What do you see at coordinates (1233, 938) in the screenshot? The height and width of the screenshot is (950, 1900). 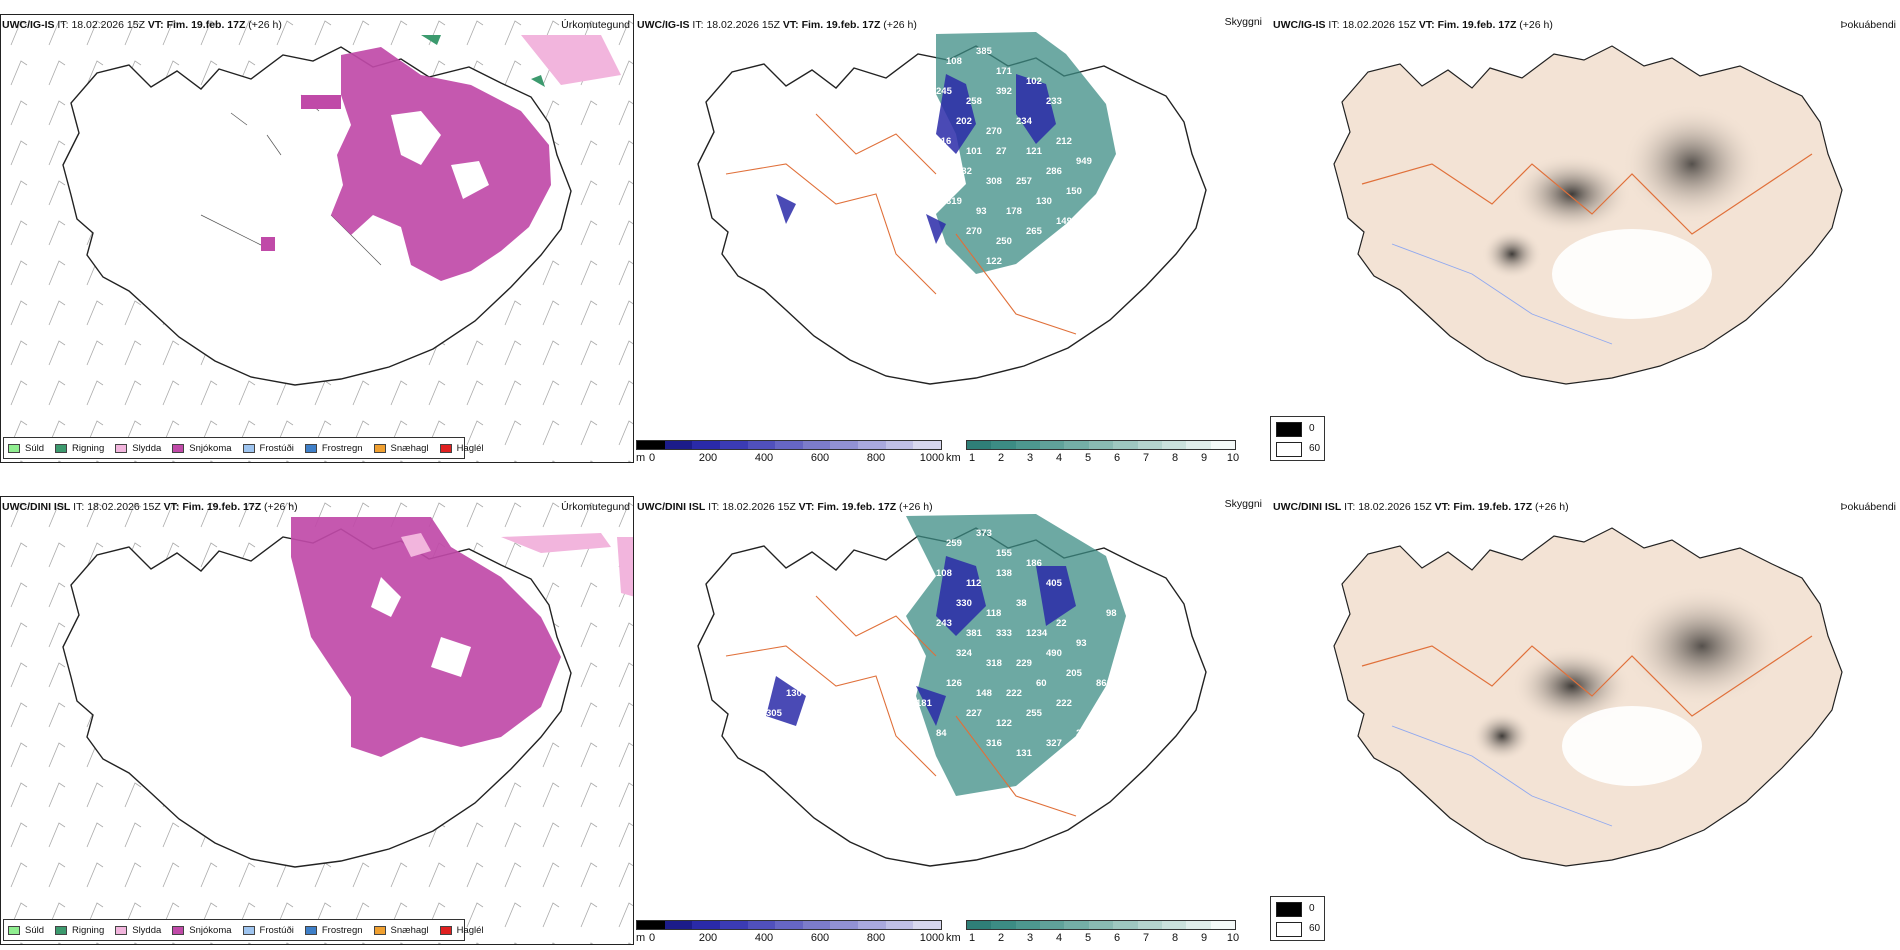 I see `colorbar-tick-label: 10` at bounding box center [1233, 938].